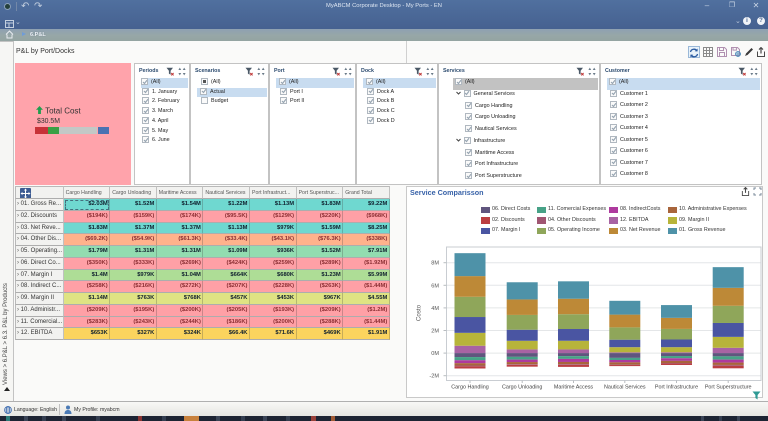 Image resolution: width=768 pixels, height=421 pixels. Describe the element at coordinates (435, 286) in the screenshot. I see `svg-text: 6M` at that location.